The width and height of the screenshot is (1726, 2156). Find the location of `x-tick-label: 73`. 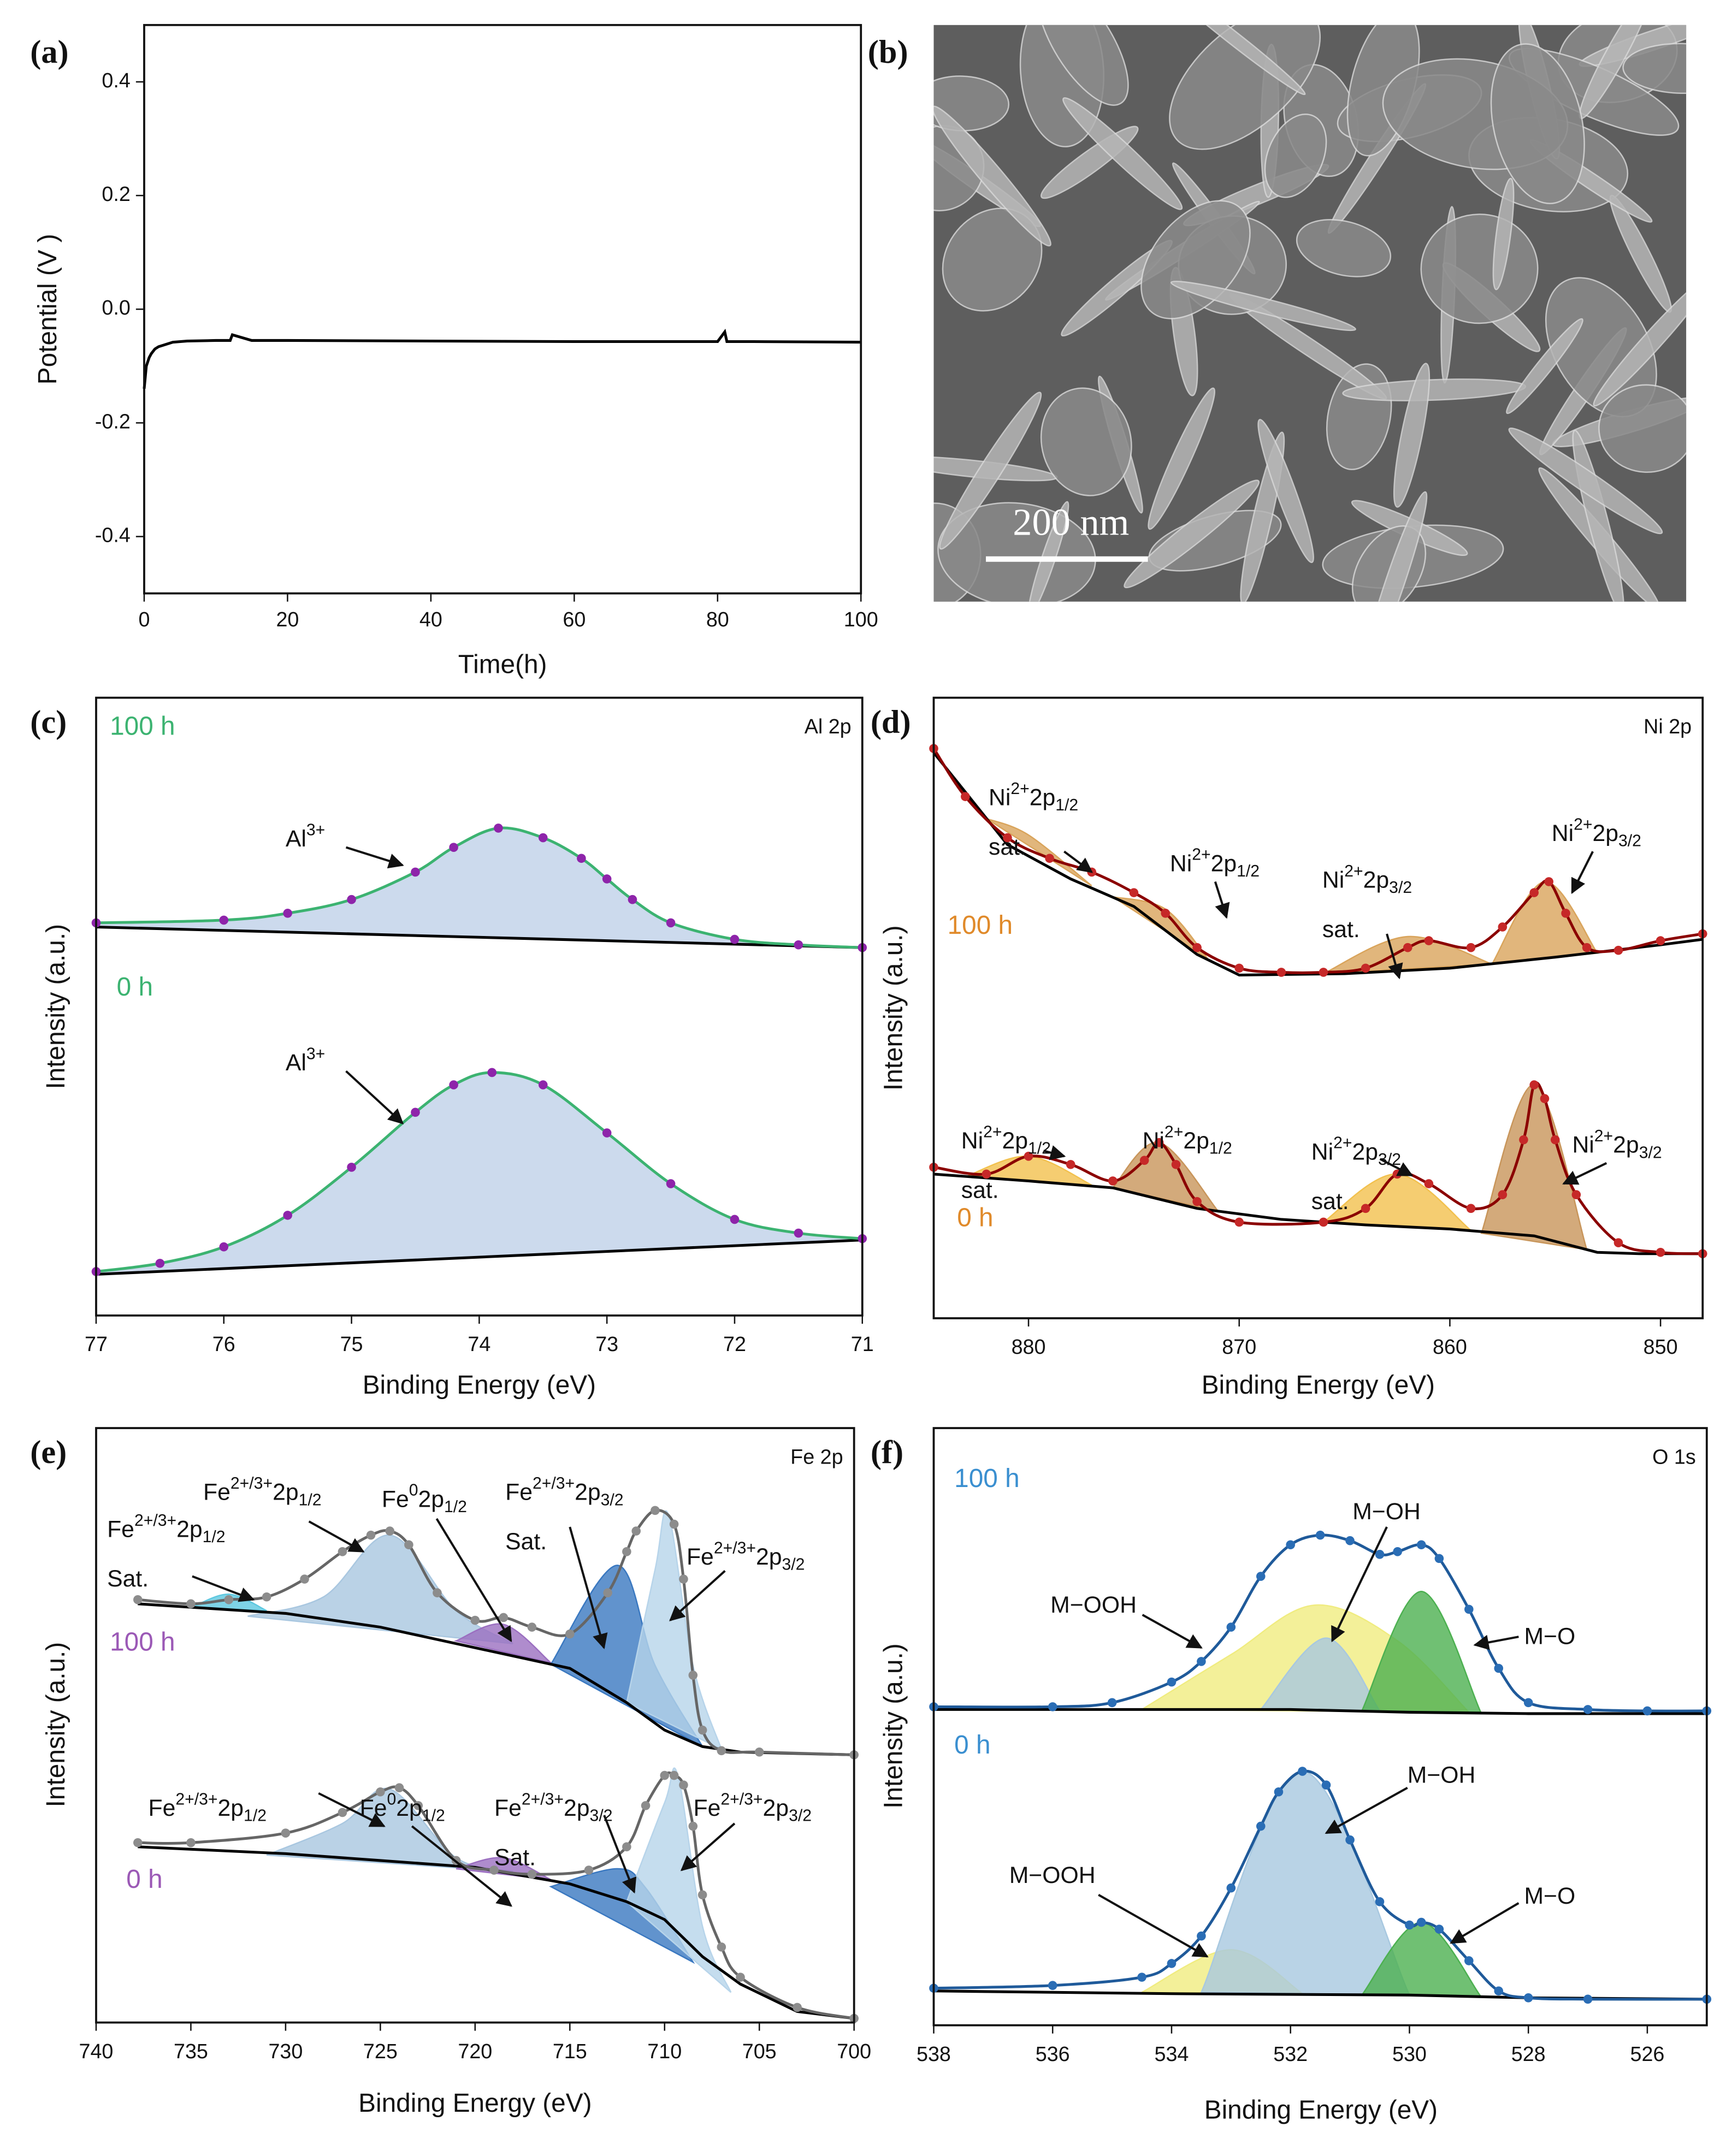

x-tick-label: 73 is located at coordinates (607, 1343).